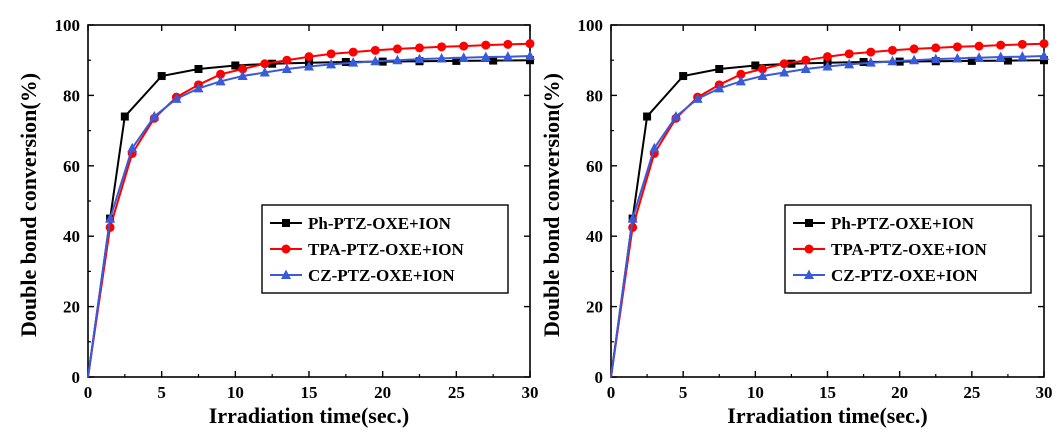 Image resolution: width=1059 pixels, height=446 pixels. What do you see at coordinates (683, 392) in the screenshot?
I see `x-tick-label: 5` at bounding box center [683, 392].